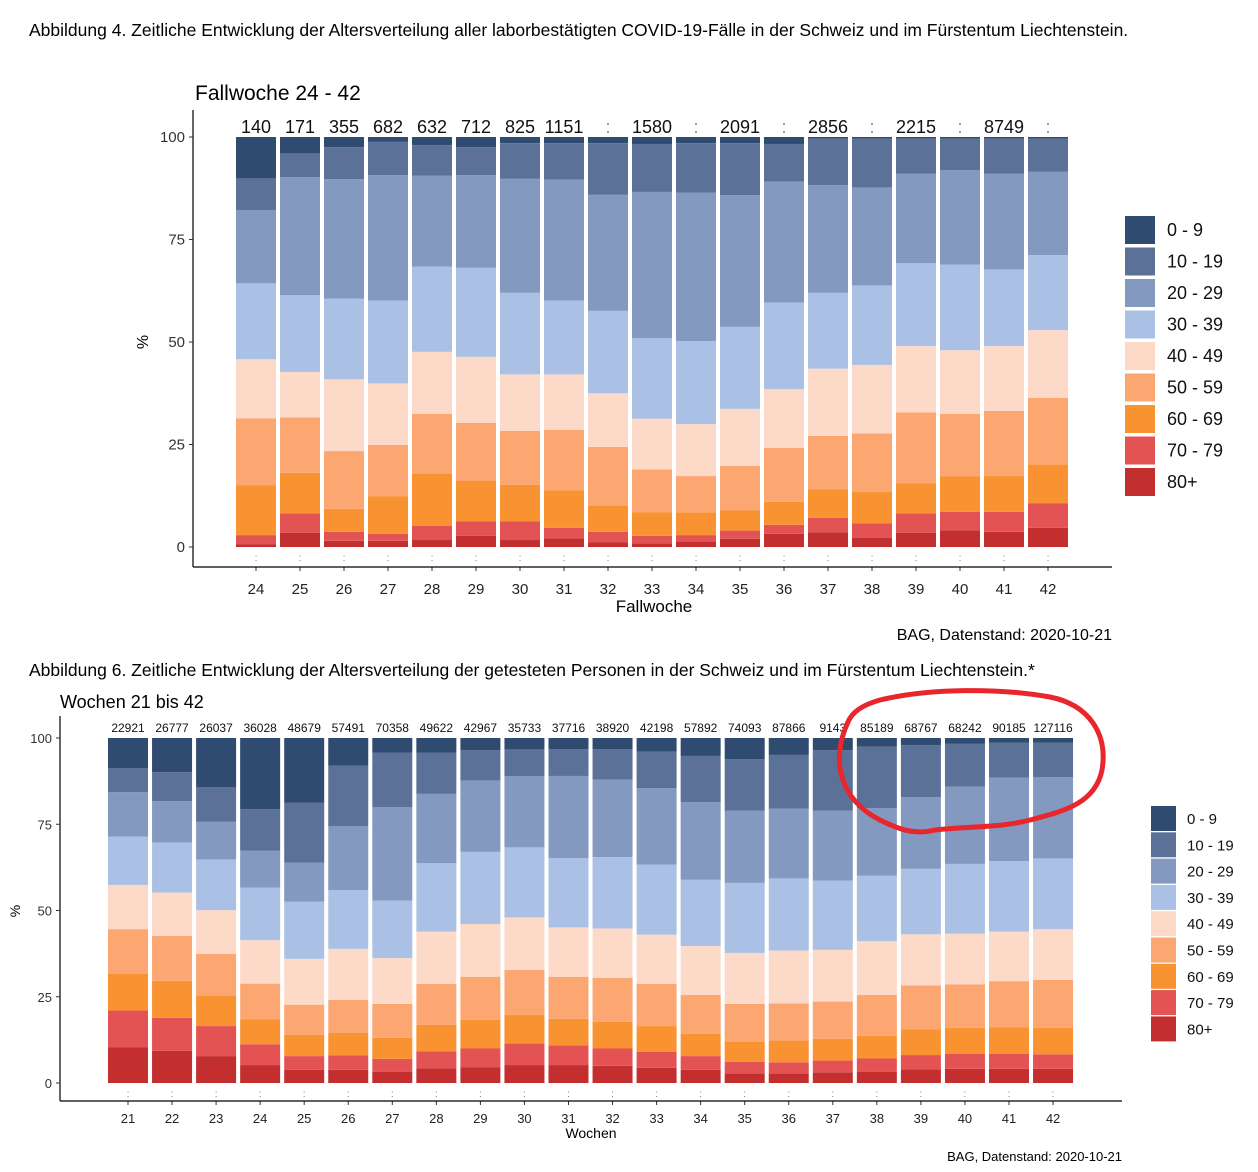 The height and width of the screenshot is (1172, 1258). I want to click on bar-total-label: 2856, so click(828, 127).